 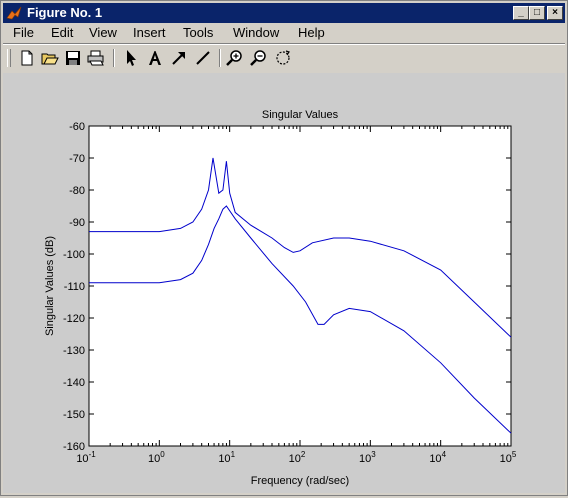 I want to click on menu-tools: Tools, so click(x=198, y=32).